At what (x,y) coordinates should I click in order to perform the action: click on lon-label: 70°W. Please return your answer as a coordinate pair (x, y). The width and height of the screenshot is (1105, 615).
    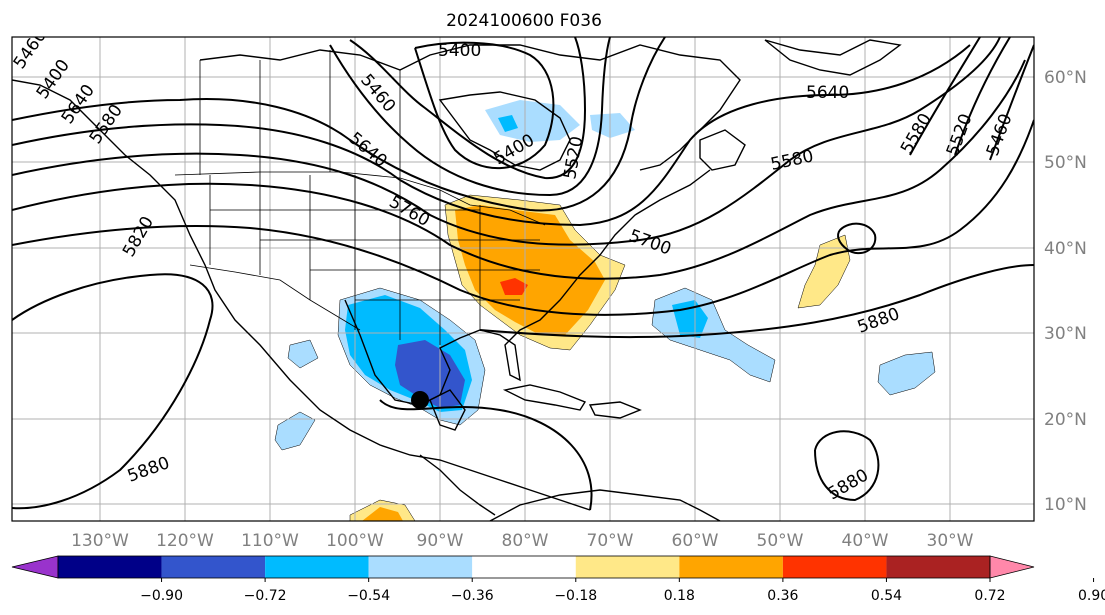
    Looking at the image, I should click on (610, 541).